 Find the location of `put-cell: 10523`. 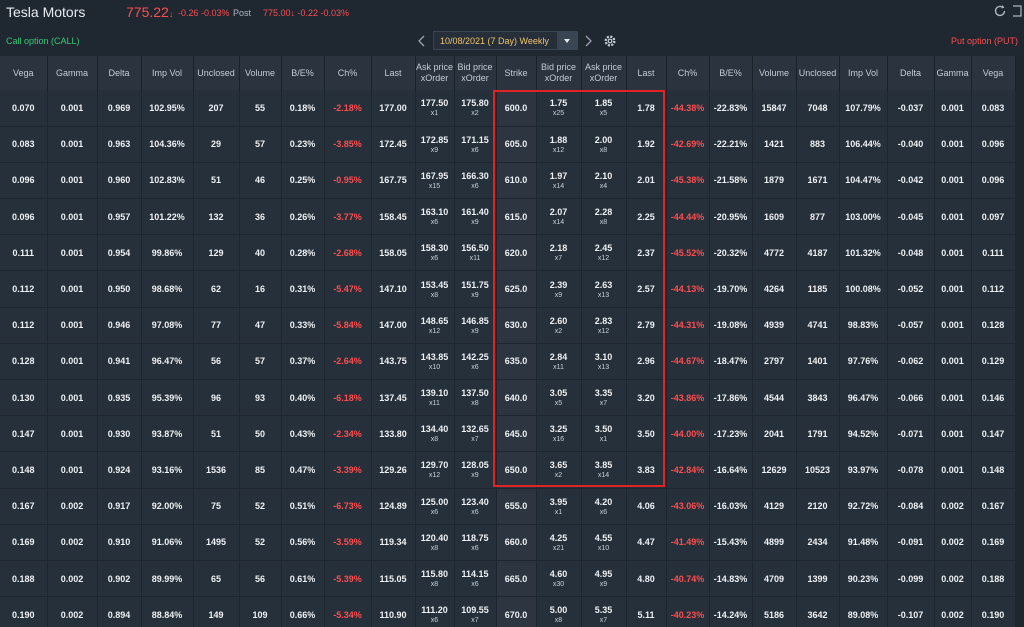

put-cell: 10523 is located at coordinates (818, 470).